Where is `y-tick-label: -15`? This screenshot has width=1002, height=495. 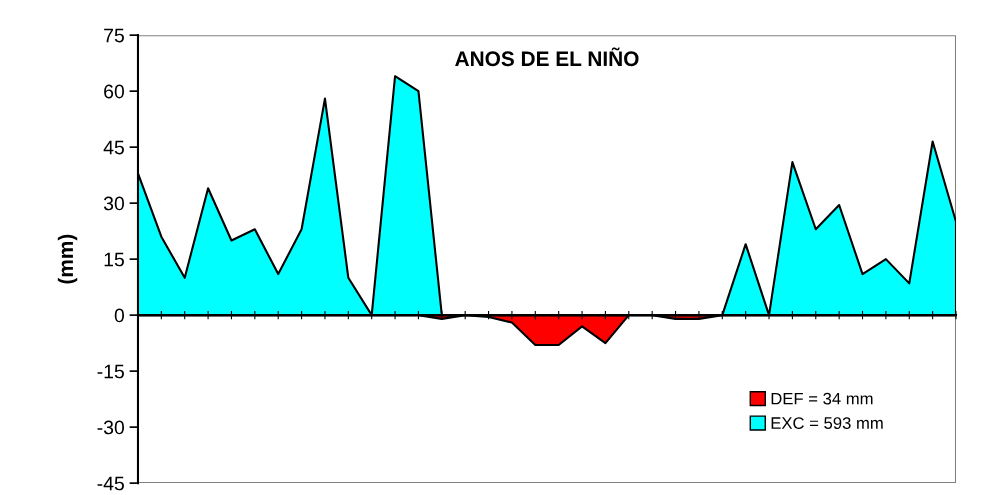 y-tick-label: -15 is located at coordinates (110, 371).